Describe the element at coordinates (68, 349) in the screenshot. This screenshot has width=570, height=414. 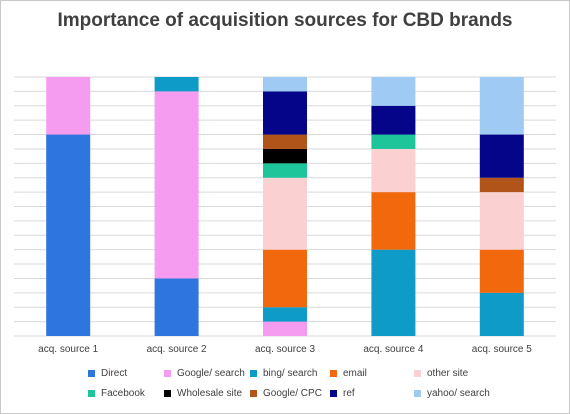
I see `x-tick-label: acq. source 1` at that location.